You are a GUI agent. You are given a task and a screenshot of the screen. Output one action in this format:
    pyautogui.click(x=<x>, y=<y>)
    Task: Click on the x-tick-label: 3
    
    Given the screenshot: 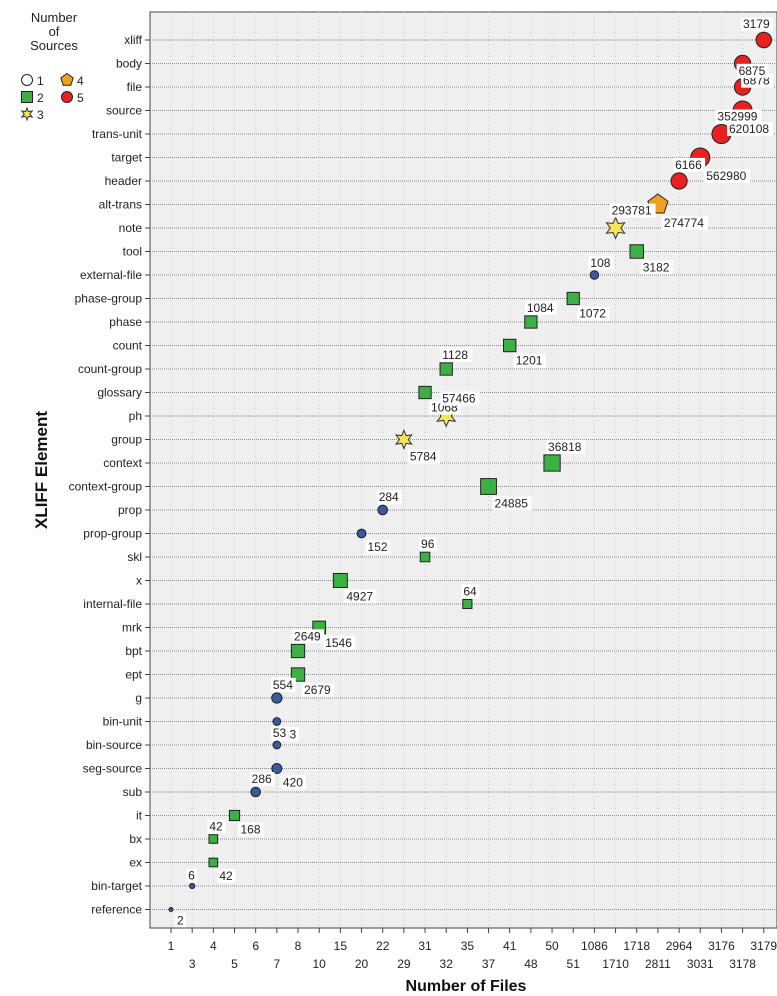 What is the action you would take?
    pyautogui.click(x=192, y=964)
    